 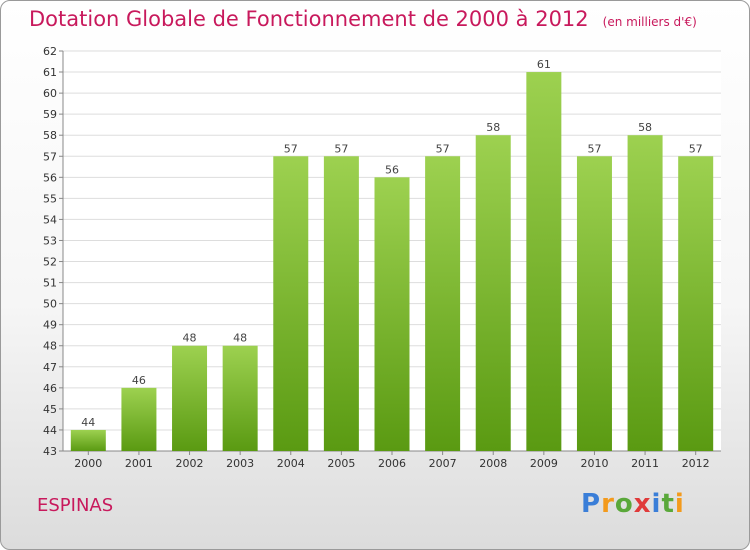 What do you see at coordinates (493, 293) in the screenshot?
I see `bar-2008` at bounding box center [493, 293].